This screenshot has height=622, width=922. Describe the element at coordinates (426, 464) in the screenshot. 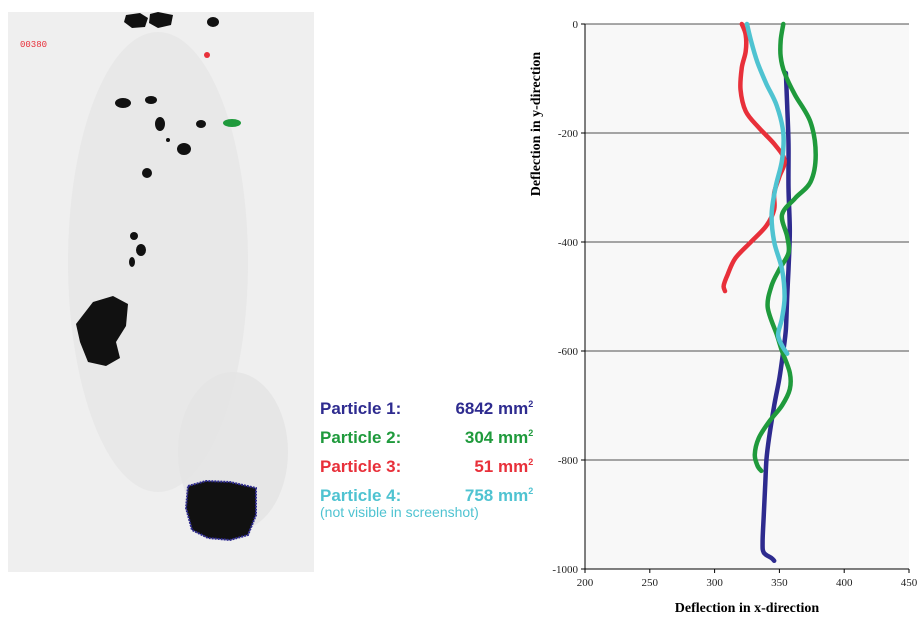

I see `legend-particle-3: Particle 3: 51 mm2` at that location.